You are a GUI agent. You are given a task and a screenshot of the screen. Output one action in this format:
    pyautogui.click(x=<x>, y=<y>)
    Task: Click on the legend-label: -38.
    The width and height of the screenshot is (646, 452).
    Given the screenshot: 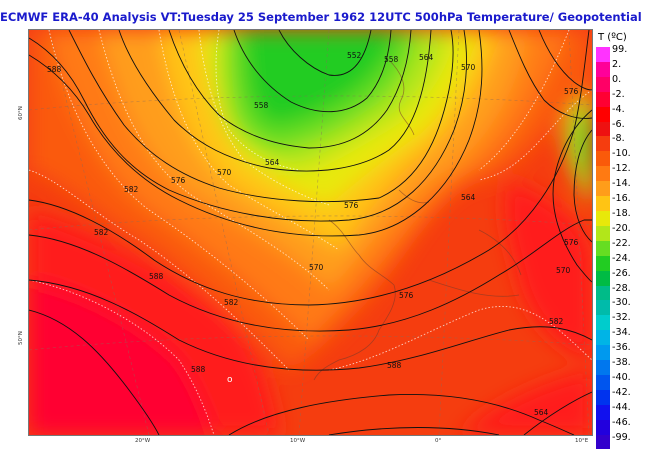 What is the action you would take?
    pyautogui.click(x=621, y=363)
    